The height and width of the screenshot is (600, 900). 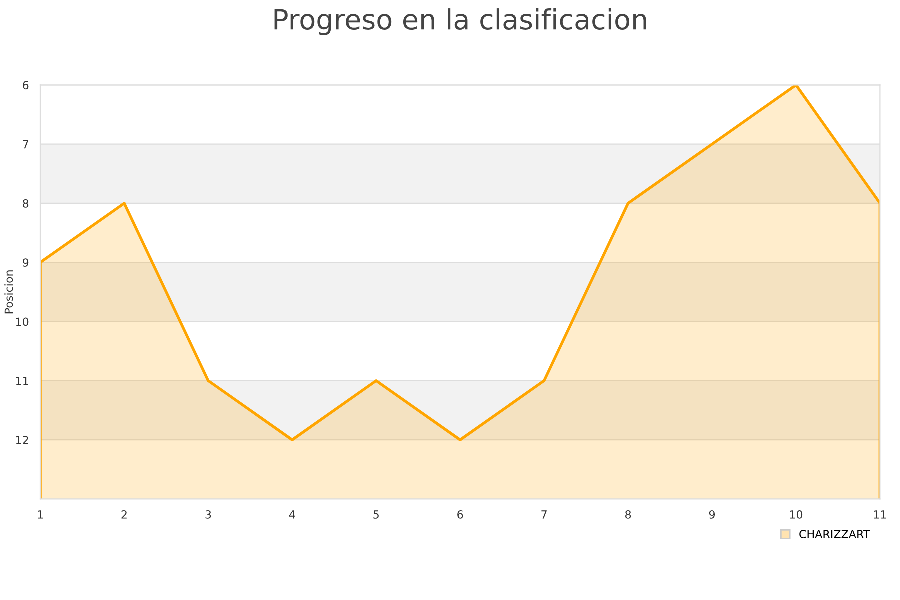 I want to click on y-tick-label: 6, so click(x=26, y=85).